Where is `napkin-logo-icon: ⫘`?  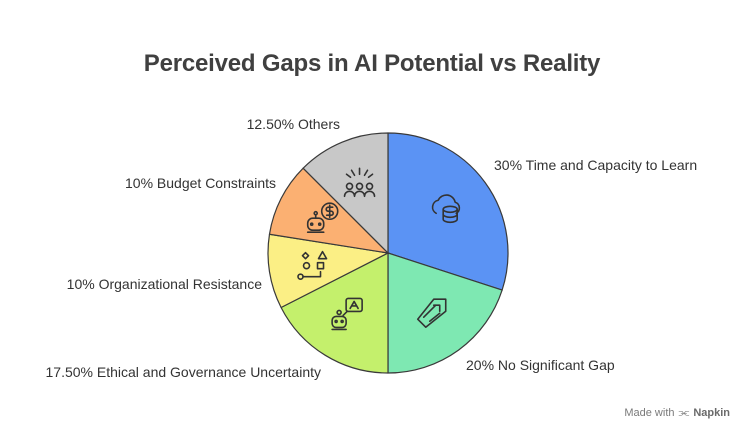
napkin-logo-icon: ⫘ is located at coordinates (684, 412).